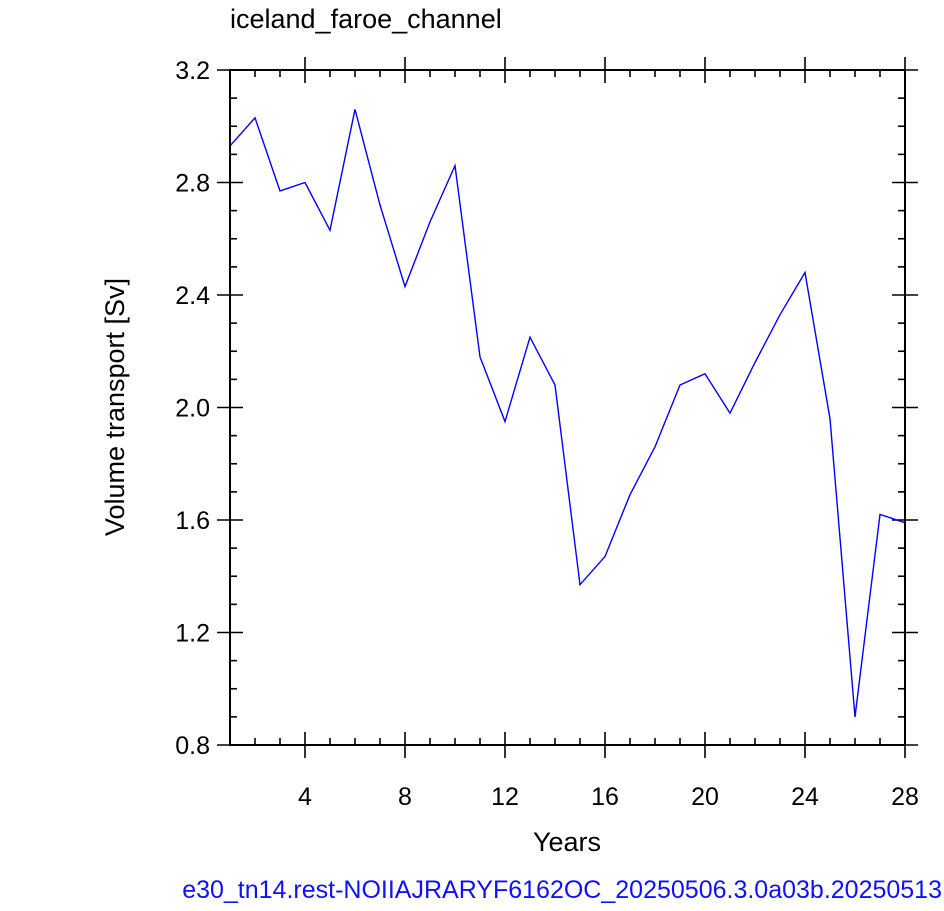 Image resolution: width=944 pixels, height=911 pixels. I want to click on y-tick-label: 2.4, so click(192, 296).